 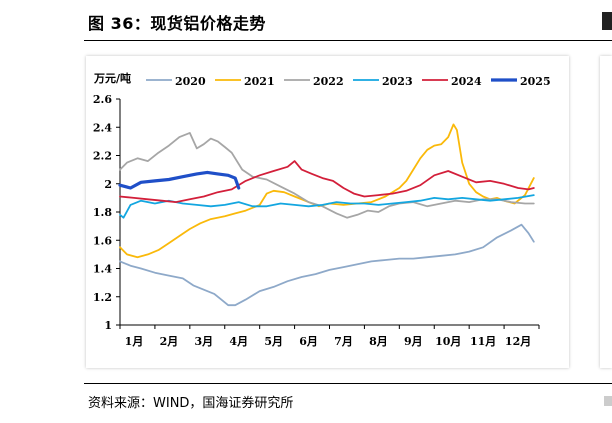 I want to click on x-tick-label: 11月, so click(x=483, y=341).